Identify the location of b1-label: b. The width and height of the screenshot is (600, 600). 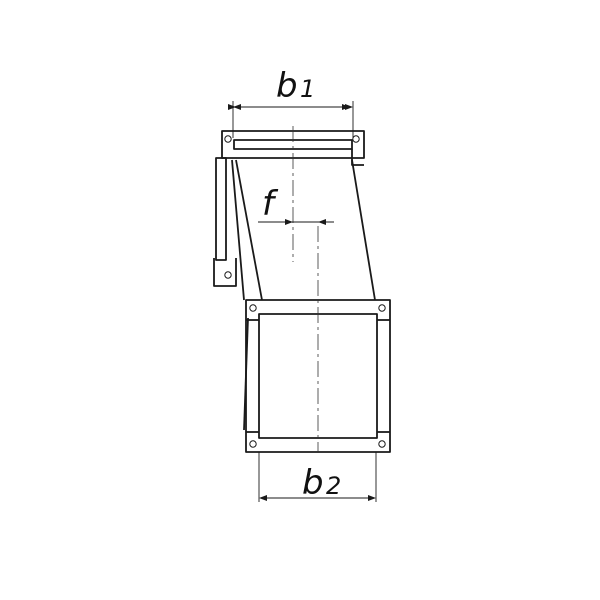
(287, 86).